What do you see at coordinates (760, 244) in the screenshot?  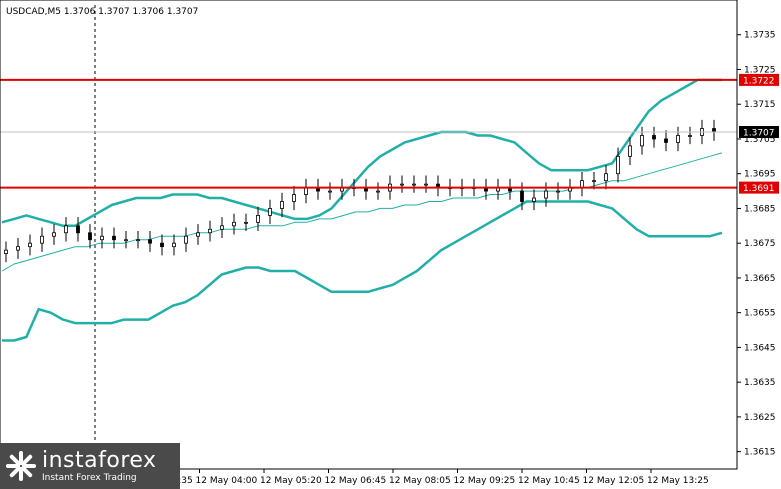 I see `y-tick-label: 1.3675` at bounding box center [760, 244].